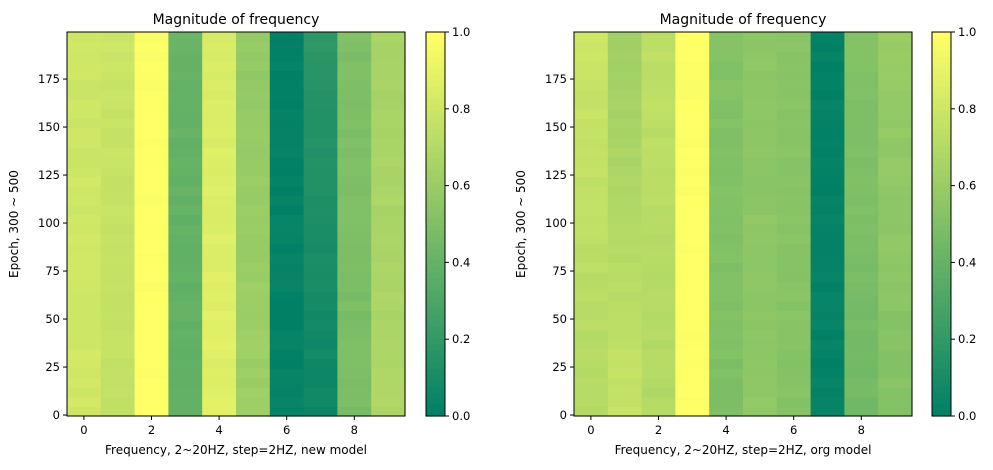 This screenshot has width=993, height=470. What do you see at coordinates (461, 262) in the screenshot?
I see `colorbar-tick-label: 0.4` at bounding box center [461, 262].